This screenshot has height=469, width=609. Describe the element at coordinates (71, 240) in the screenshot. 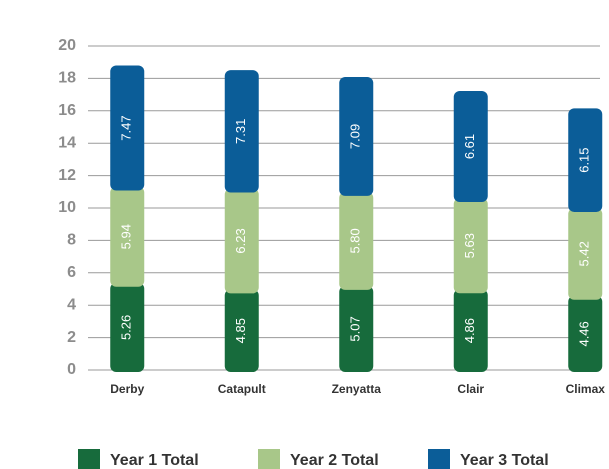

I see `y-tick-label: 8` at that location.